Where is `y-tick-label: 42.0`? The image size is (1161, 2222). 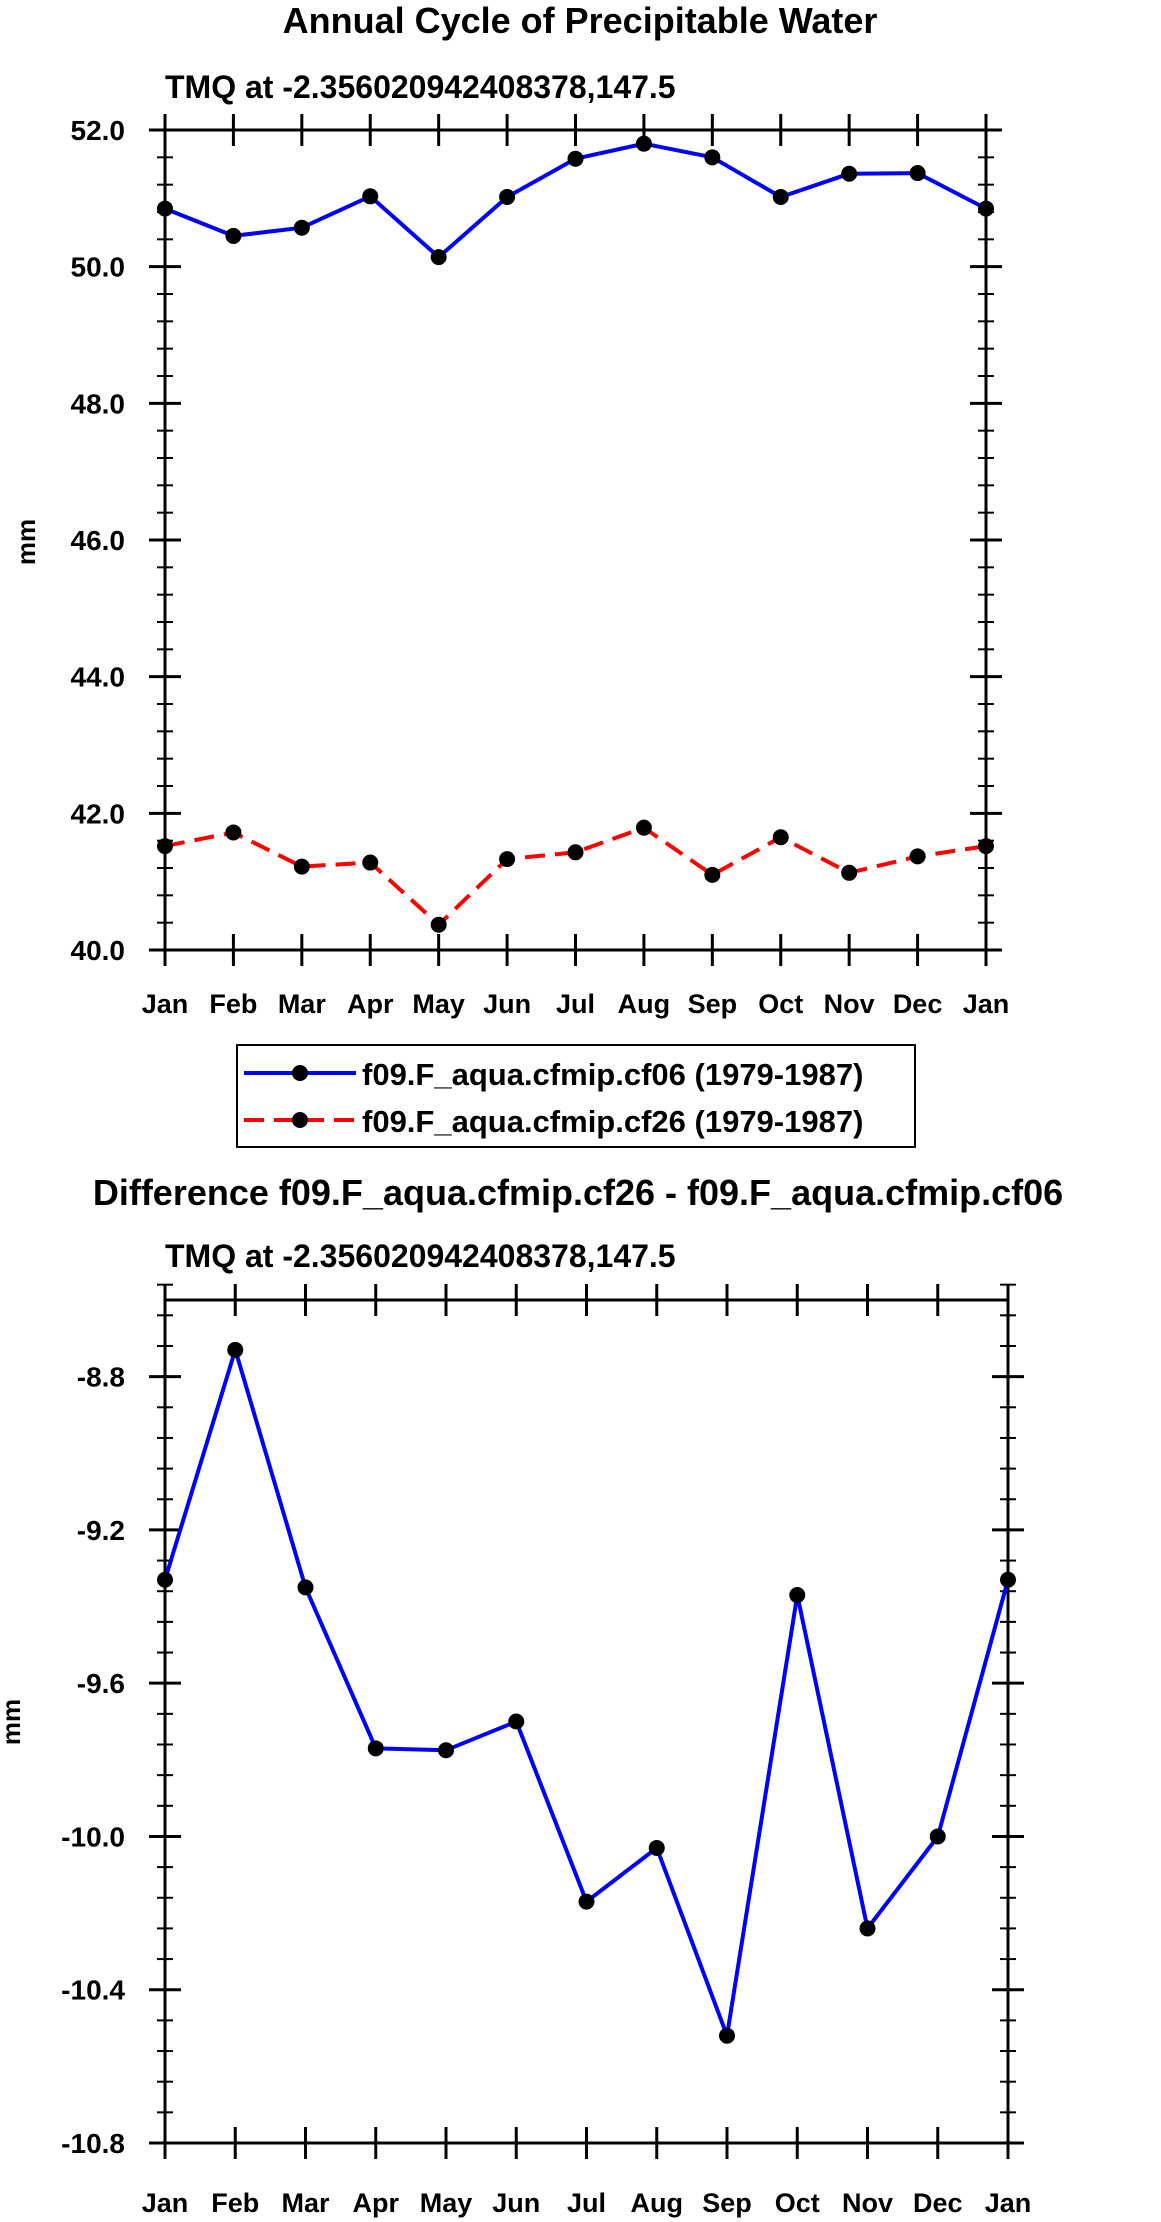 y-tick-label: 42.0 is located at coordinates (98, 813).